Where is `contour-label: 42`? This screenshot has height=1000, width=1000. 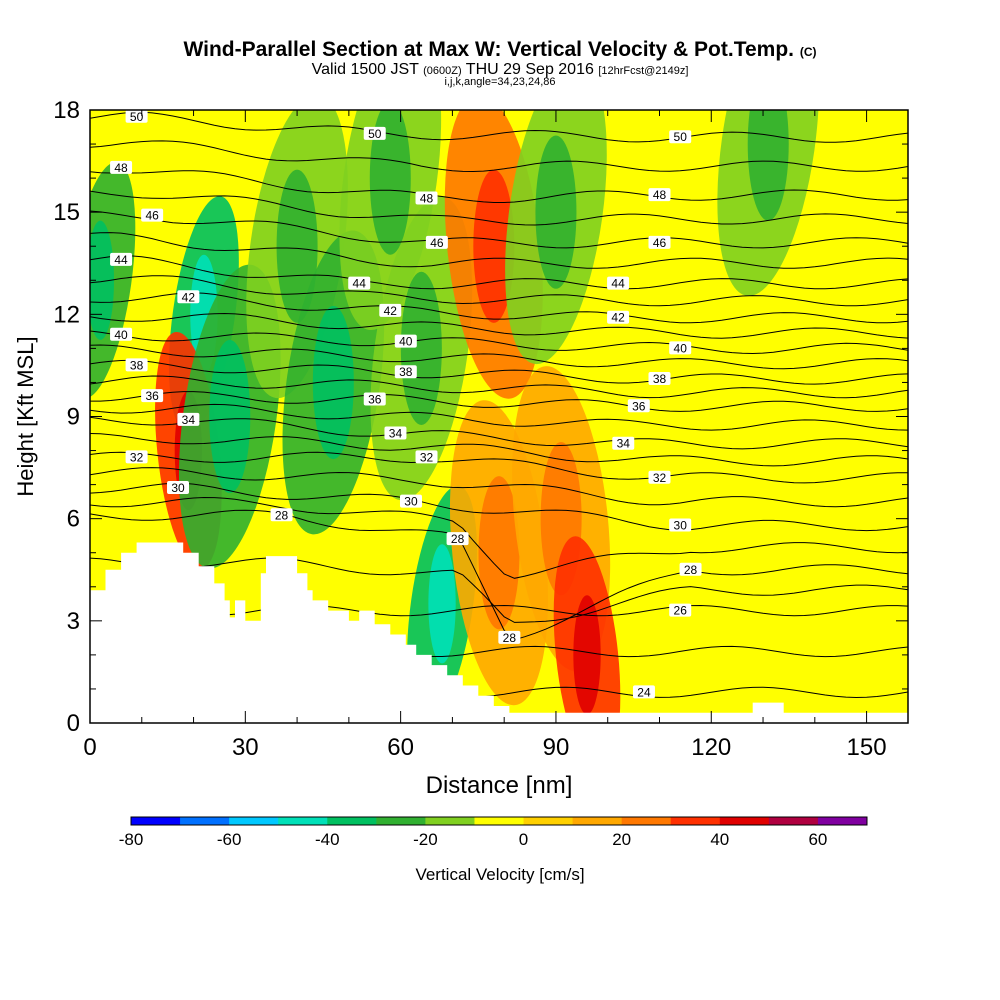
contour-label: 42 is located at coordinates (618, 317).